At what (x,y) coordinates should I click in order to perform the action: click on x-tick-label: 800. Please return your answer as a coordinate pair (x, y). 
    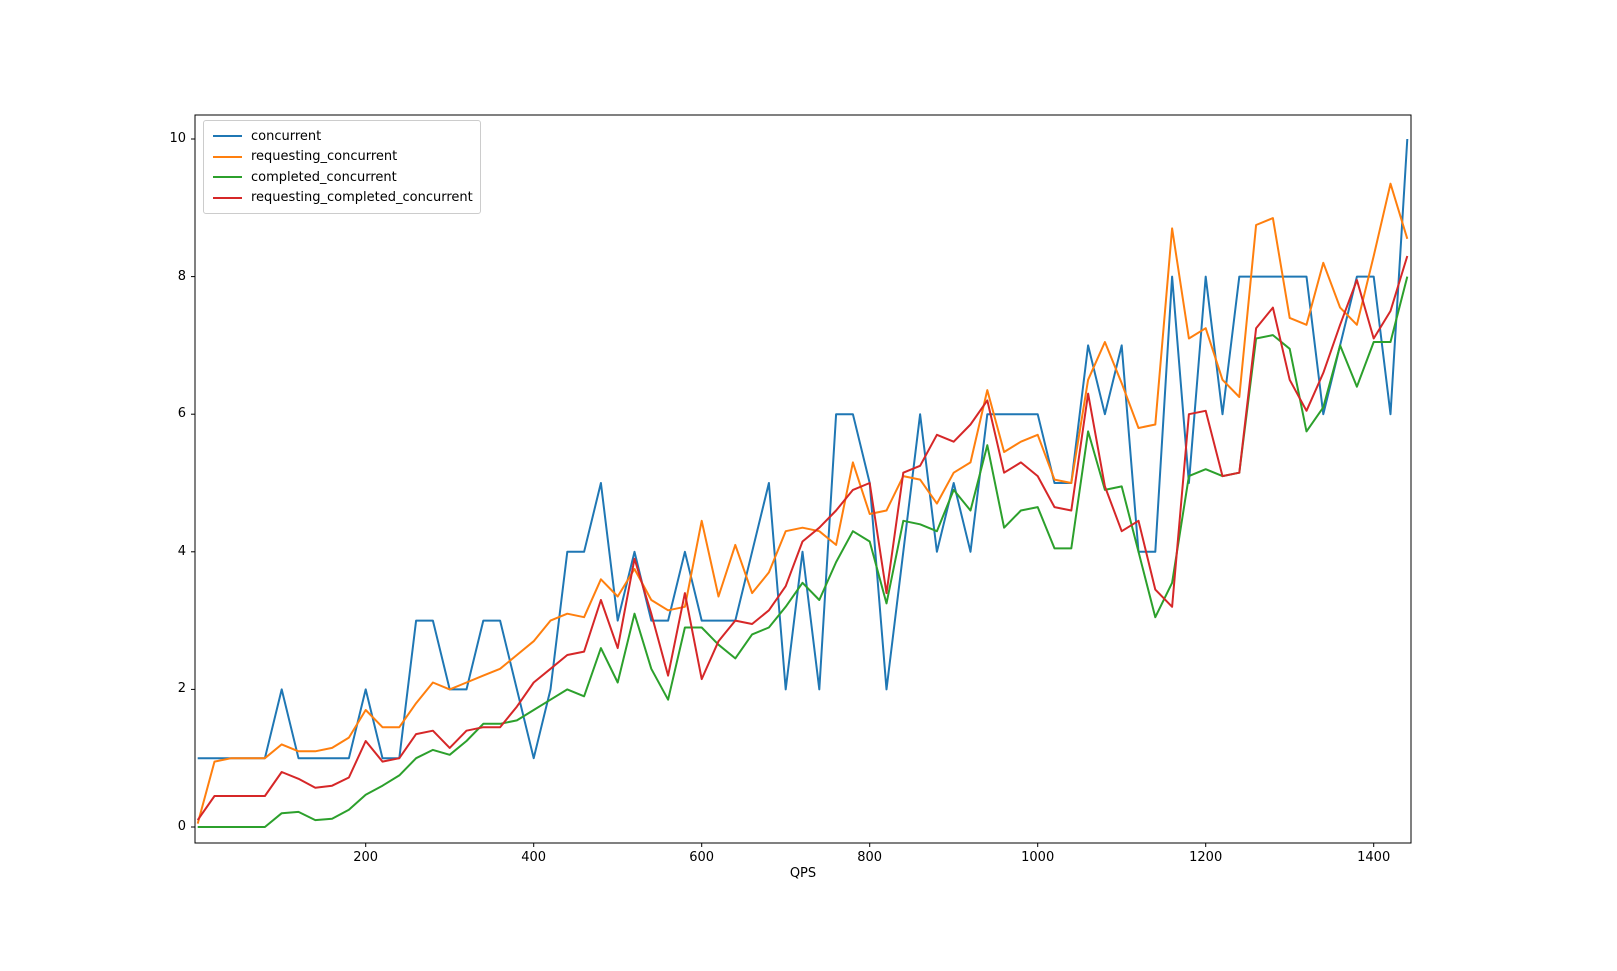
    Looking at the image, I should click on (870, 857).